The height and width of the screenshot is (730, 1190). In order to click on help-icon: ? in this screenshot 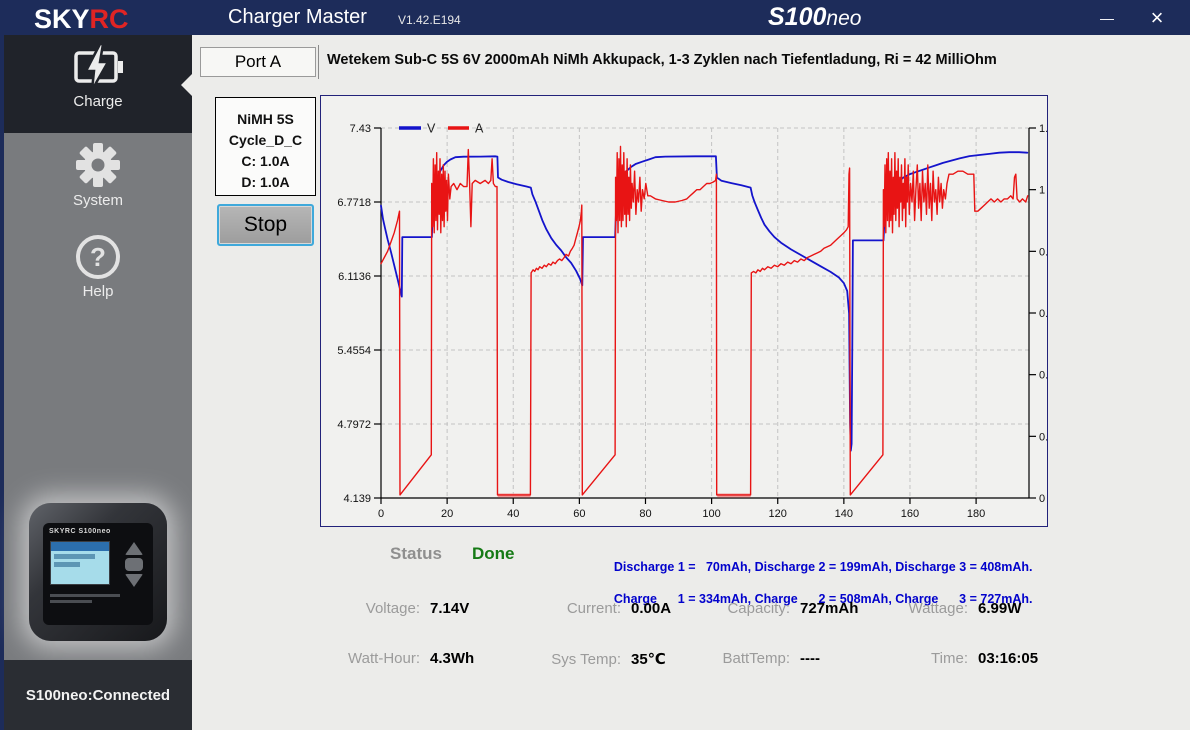, I will do `click(98, 257)`.